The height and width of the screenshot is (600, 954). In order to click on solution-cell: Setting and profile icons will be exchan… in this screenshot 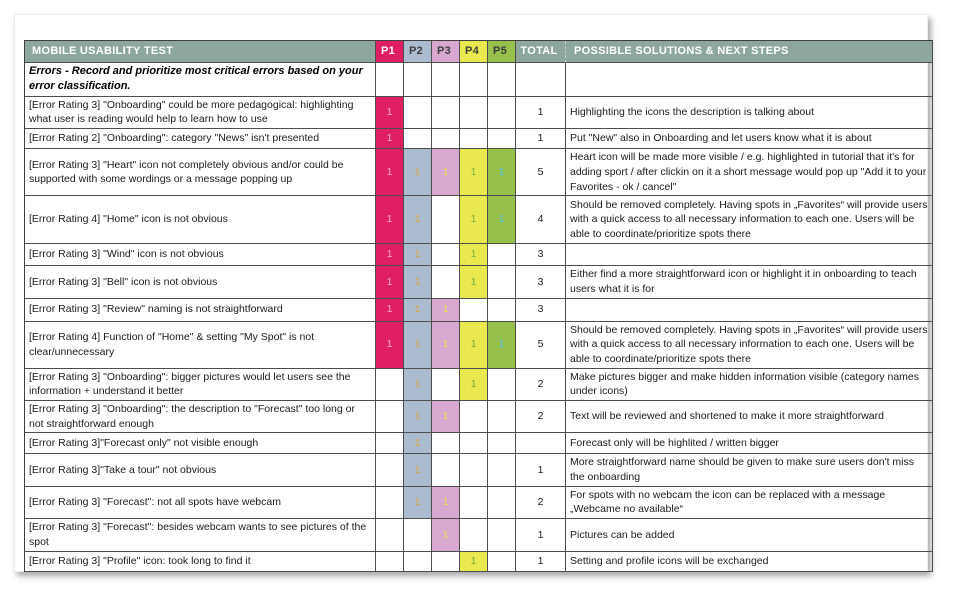, I will do `click(749, 561)`.